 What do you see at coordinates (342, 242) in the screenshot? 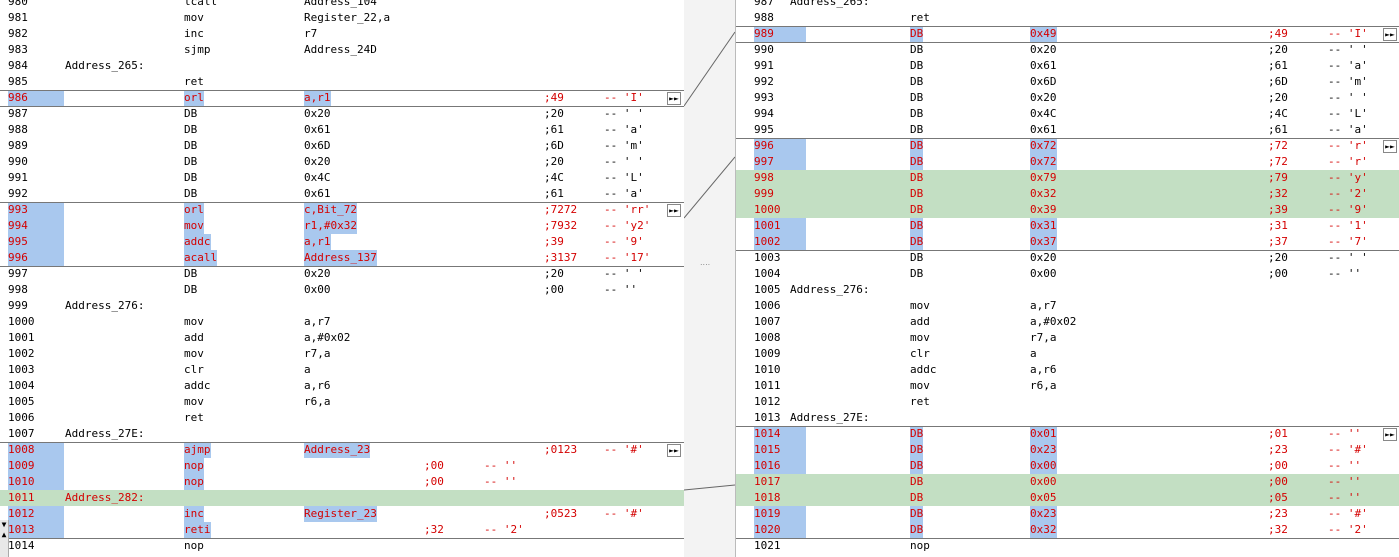
I see `code-line: 995 addc a,r1 ;39 -- '9'` at bounding box center [342, 242].